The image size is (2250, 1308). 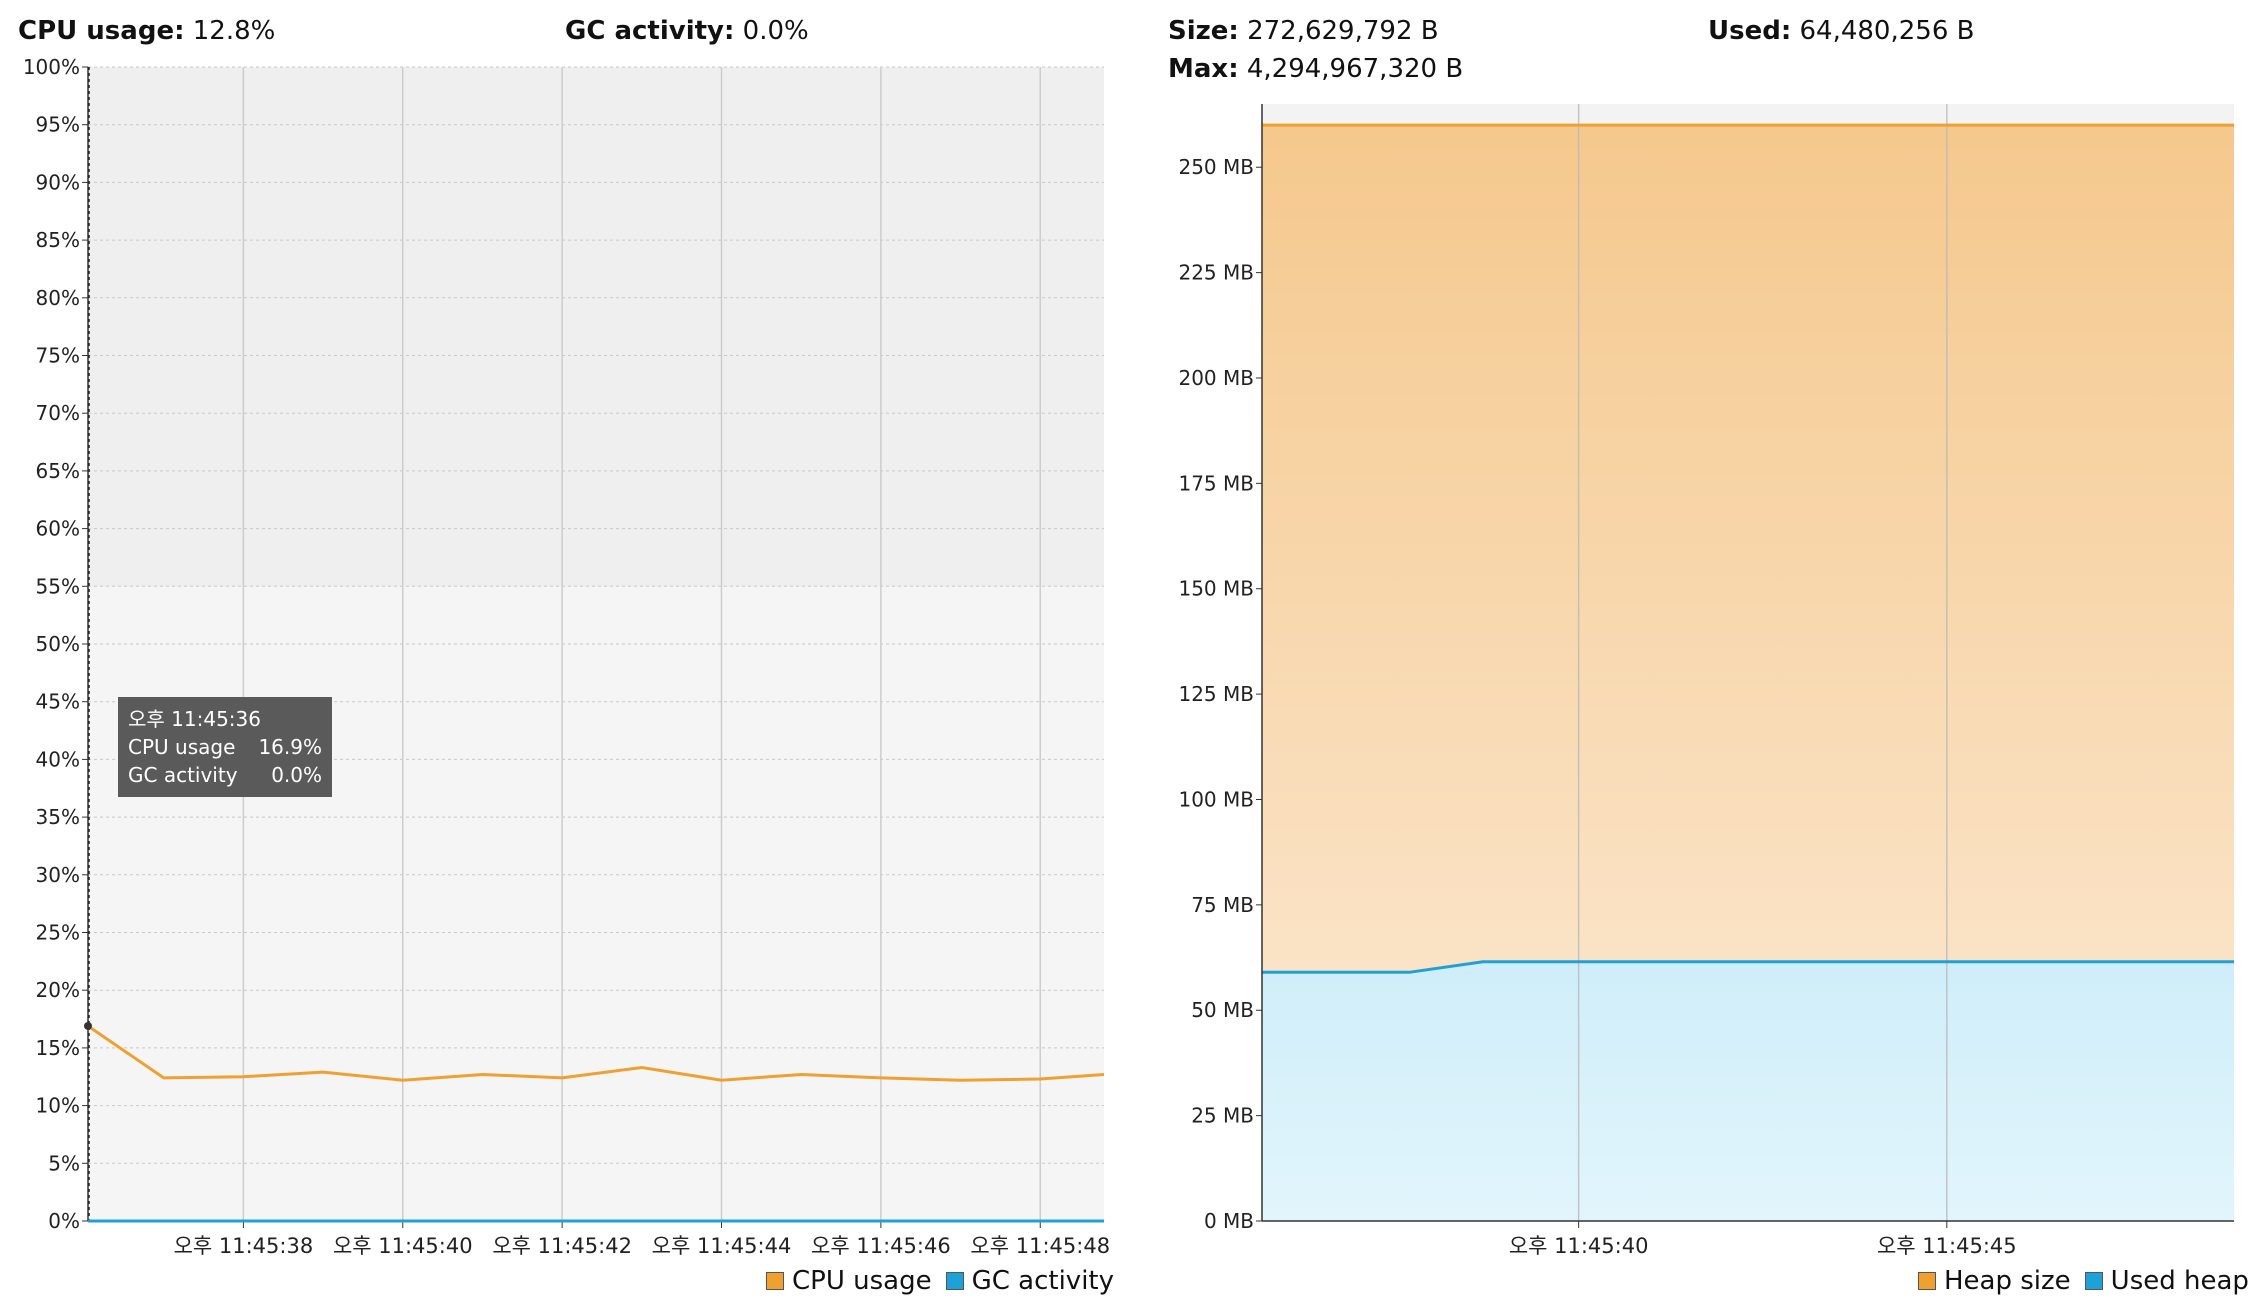 What do you see at coordinates (58, 990) in the screenshot?
I see `cpu-y-tick-label: 20%` at bounding box center [58, 990].